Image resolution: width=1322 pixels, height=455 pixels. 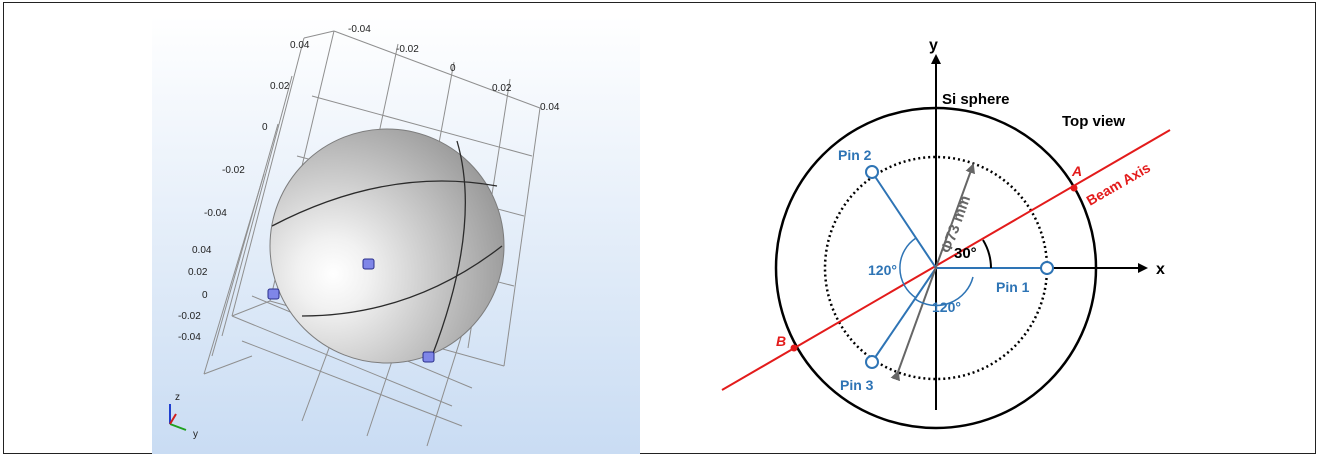 What do you see at coordinates (198, 272) in the screenshot?
I see `tick-left-z-2: 0.02` at bounding box center [198, 272].